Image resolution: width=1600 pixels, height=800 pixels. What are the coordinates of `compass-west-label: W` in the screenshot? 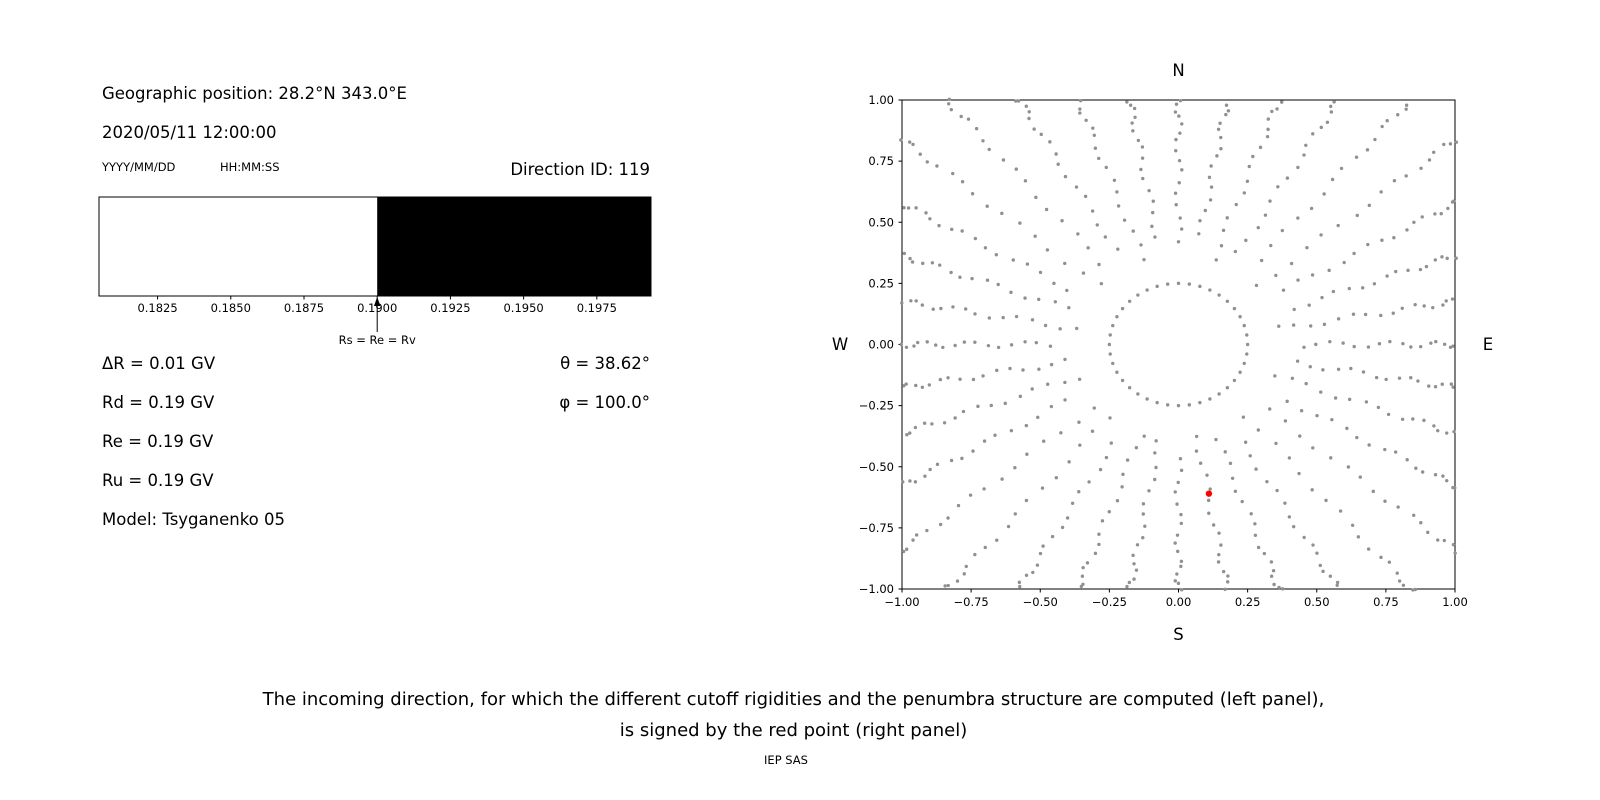 It's located at (840, 344).